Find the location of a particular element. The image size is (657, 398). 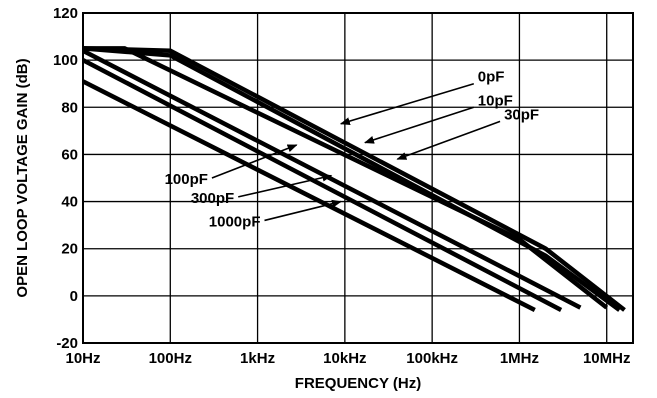

x-tick-label: 10kHz is located at coordinates (344, 358).